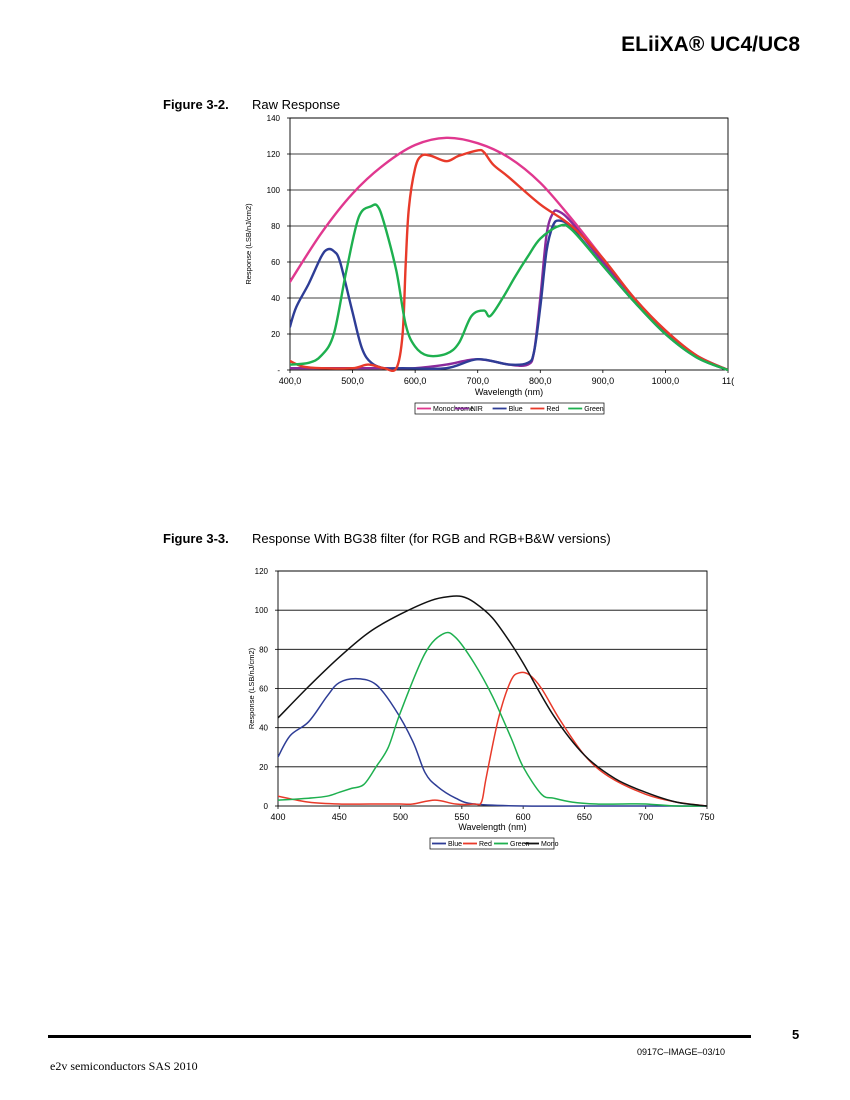  I want to click on document-code: 0917C–IMAGE–03/10, so click(681, 1052).